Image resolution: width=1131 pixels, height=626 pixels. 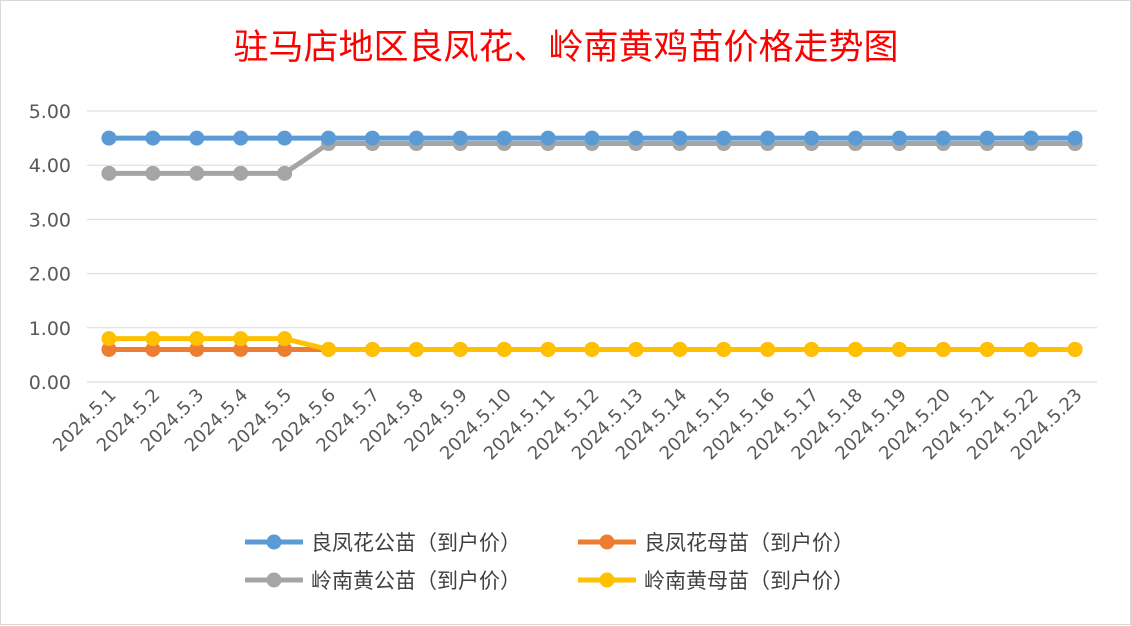 I want to click on legend-label: 良凤花母苗（到户价）, so click(x=749, y=543).